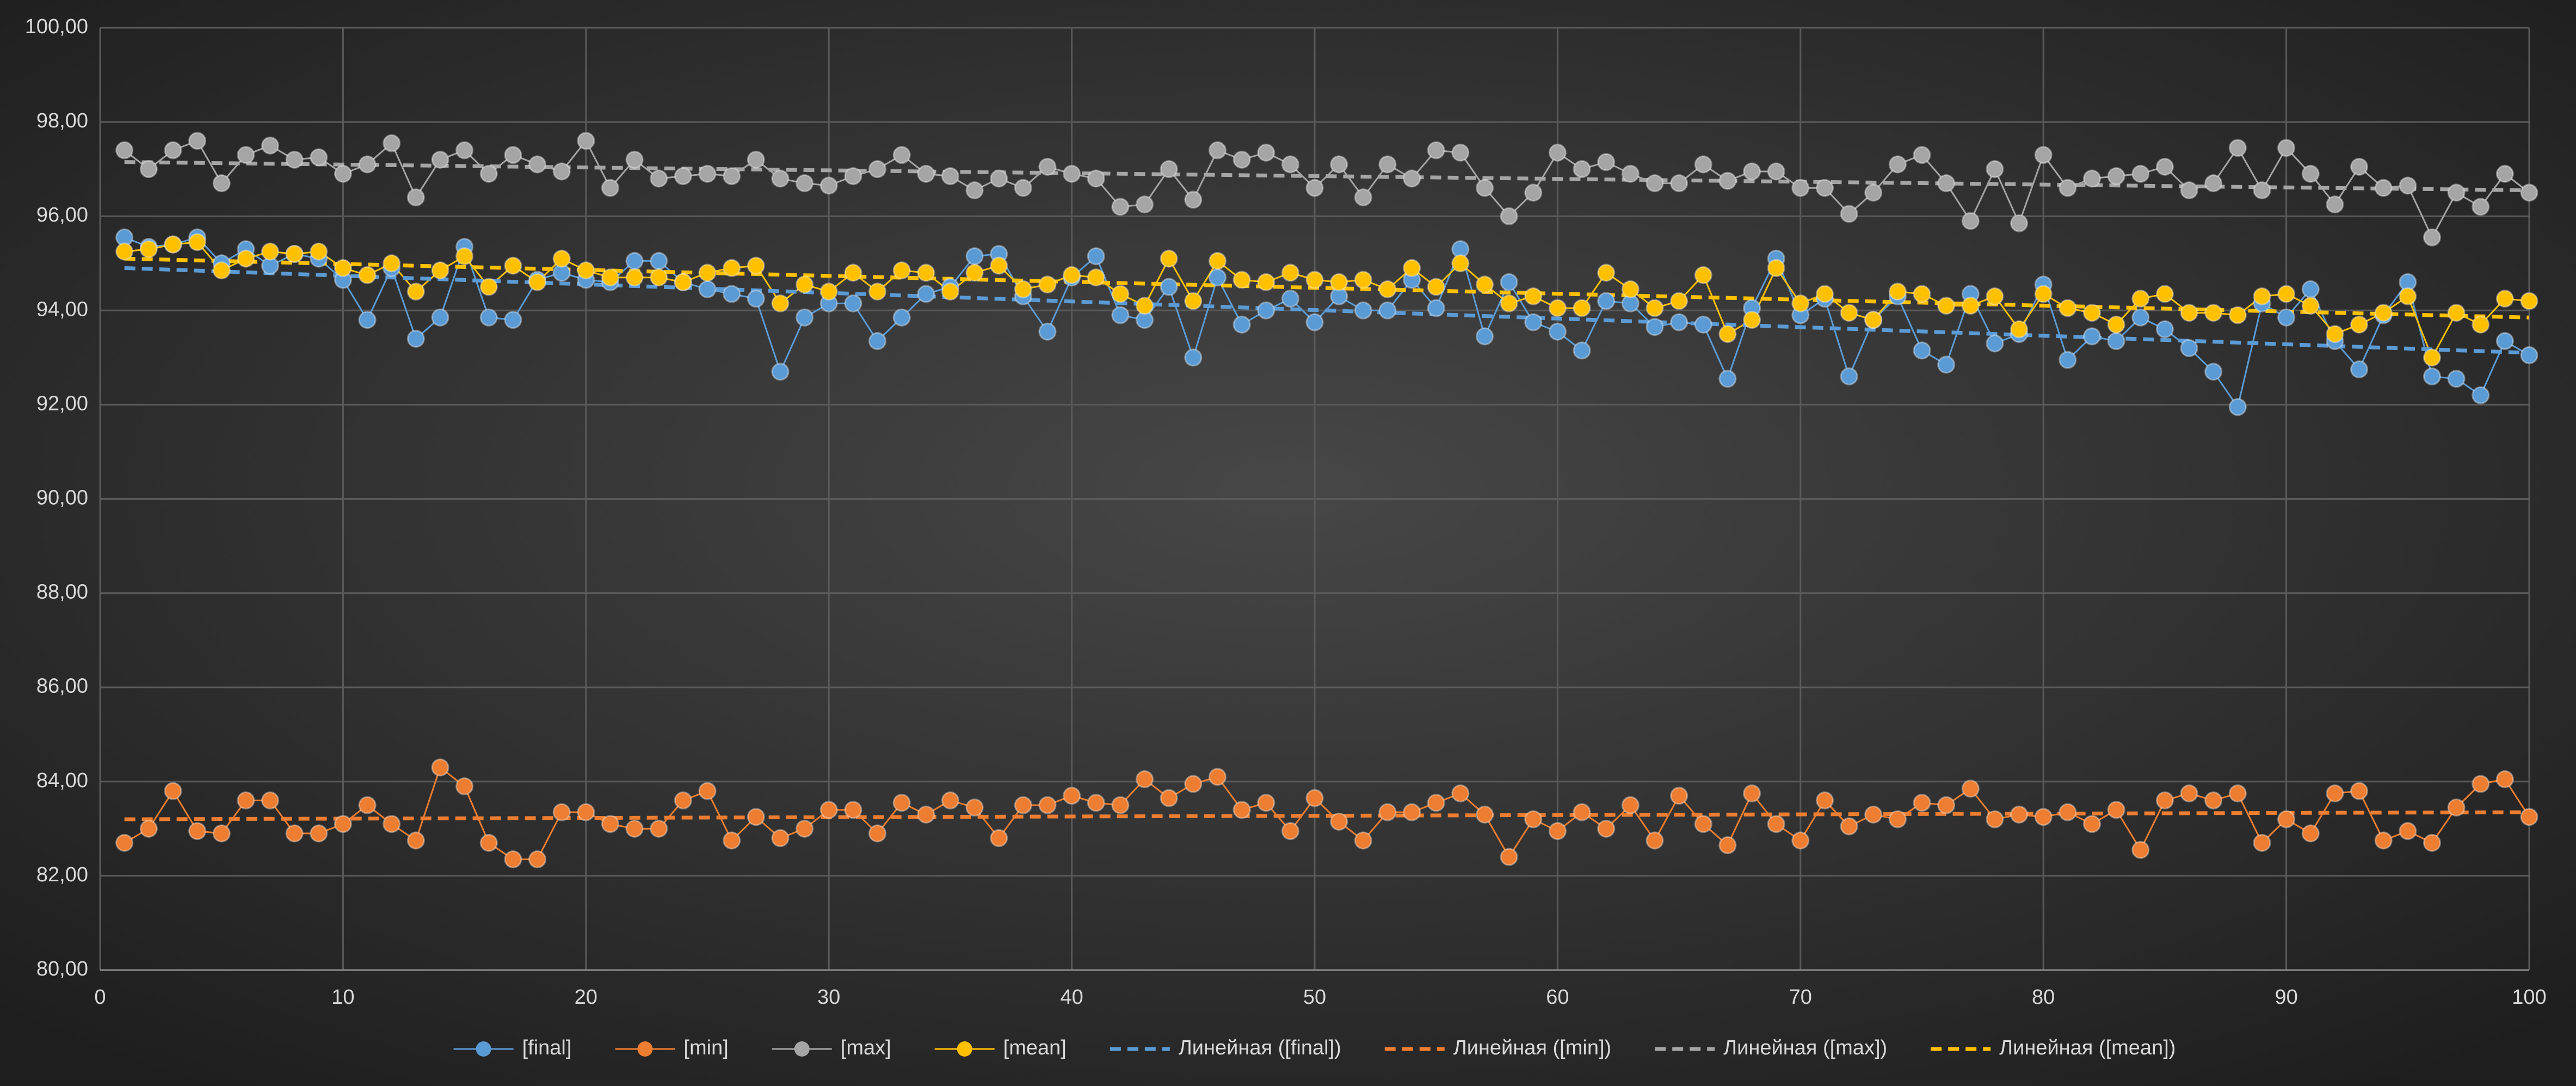 Image resolution: width=2576 pixels, height=1086 pixels. I want to click on legend-label: [mean], so click(1035, 1047).